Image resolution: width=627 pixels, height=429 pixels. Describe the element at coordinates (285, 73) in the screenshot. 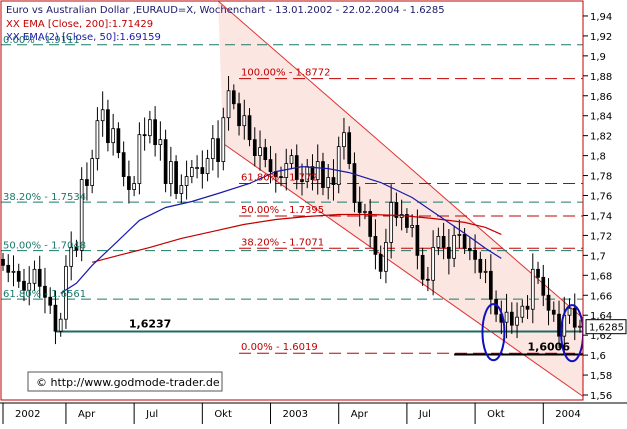

I see `fib-right-label: 100.00% - 1.8772` at that location.